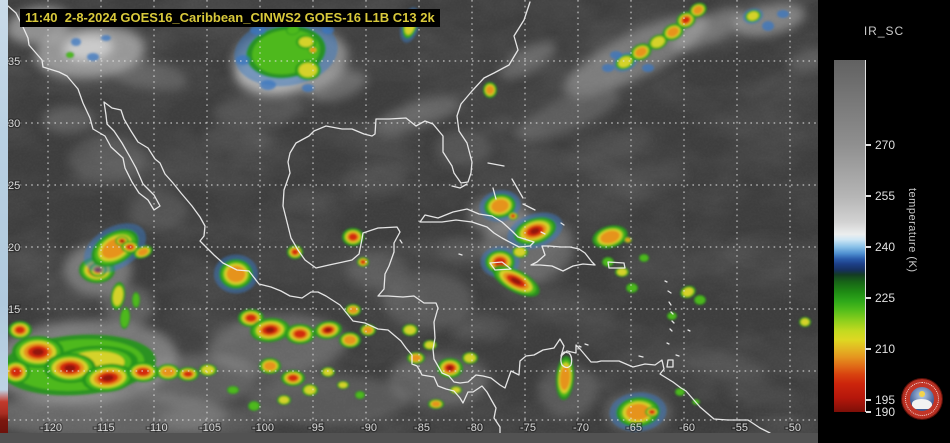 This screenshot has width=950, height=443. Describe the element at coordinates (885, 196) in the screenshot. I see `colorbar-tick-label: 255` at that location.